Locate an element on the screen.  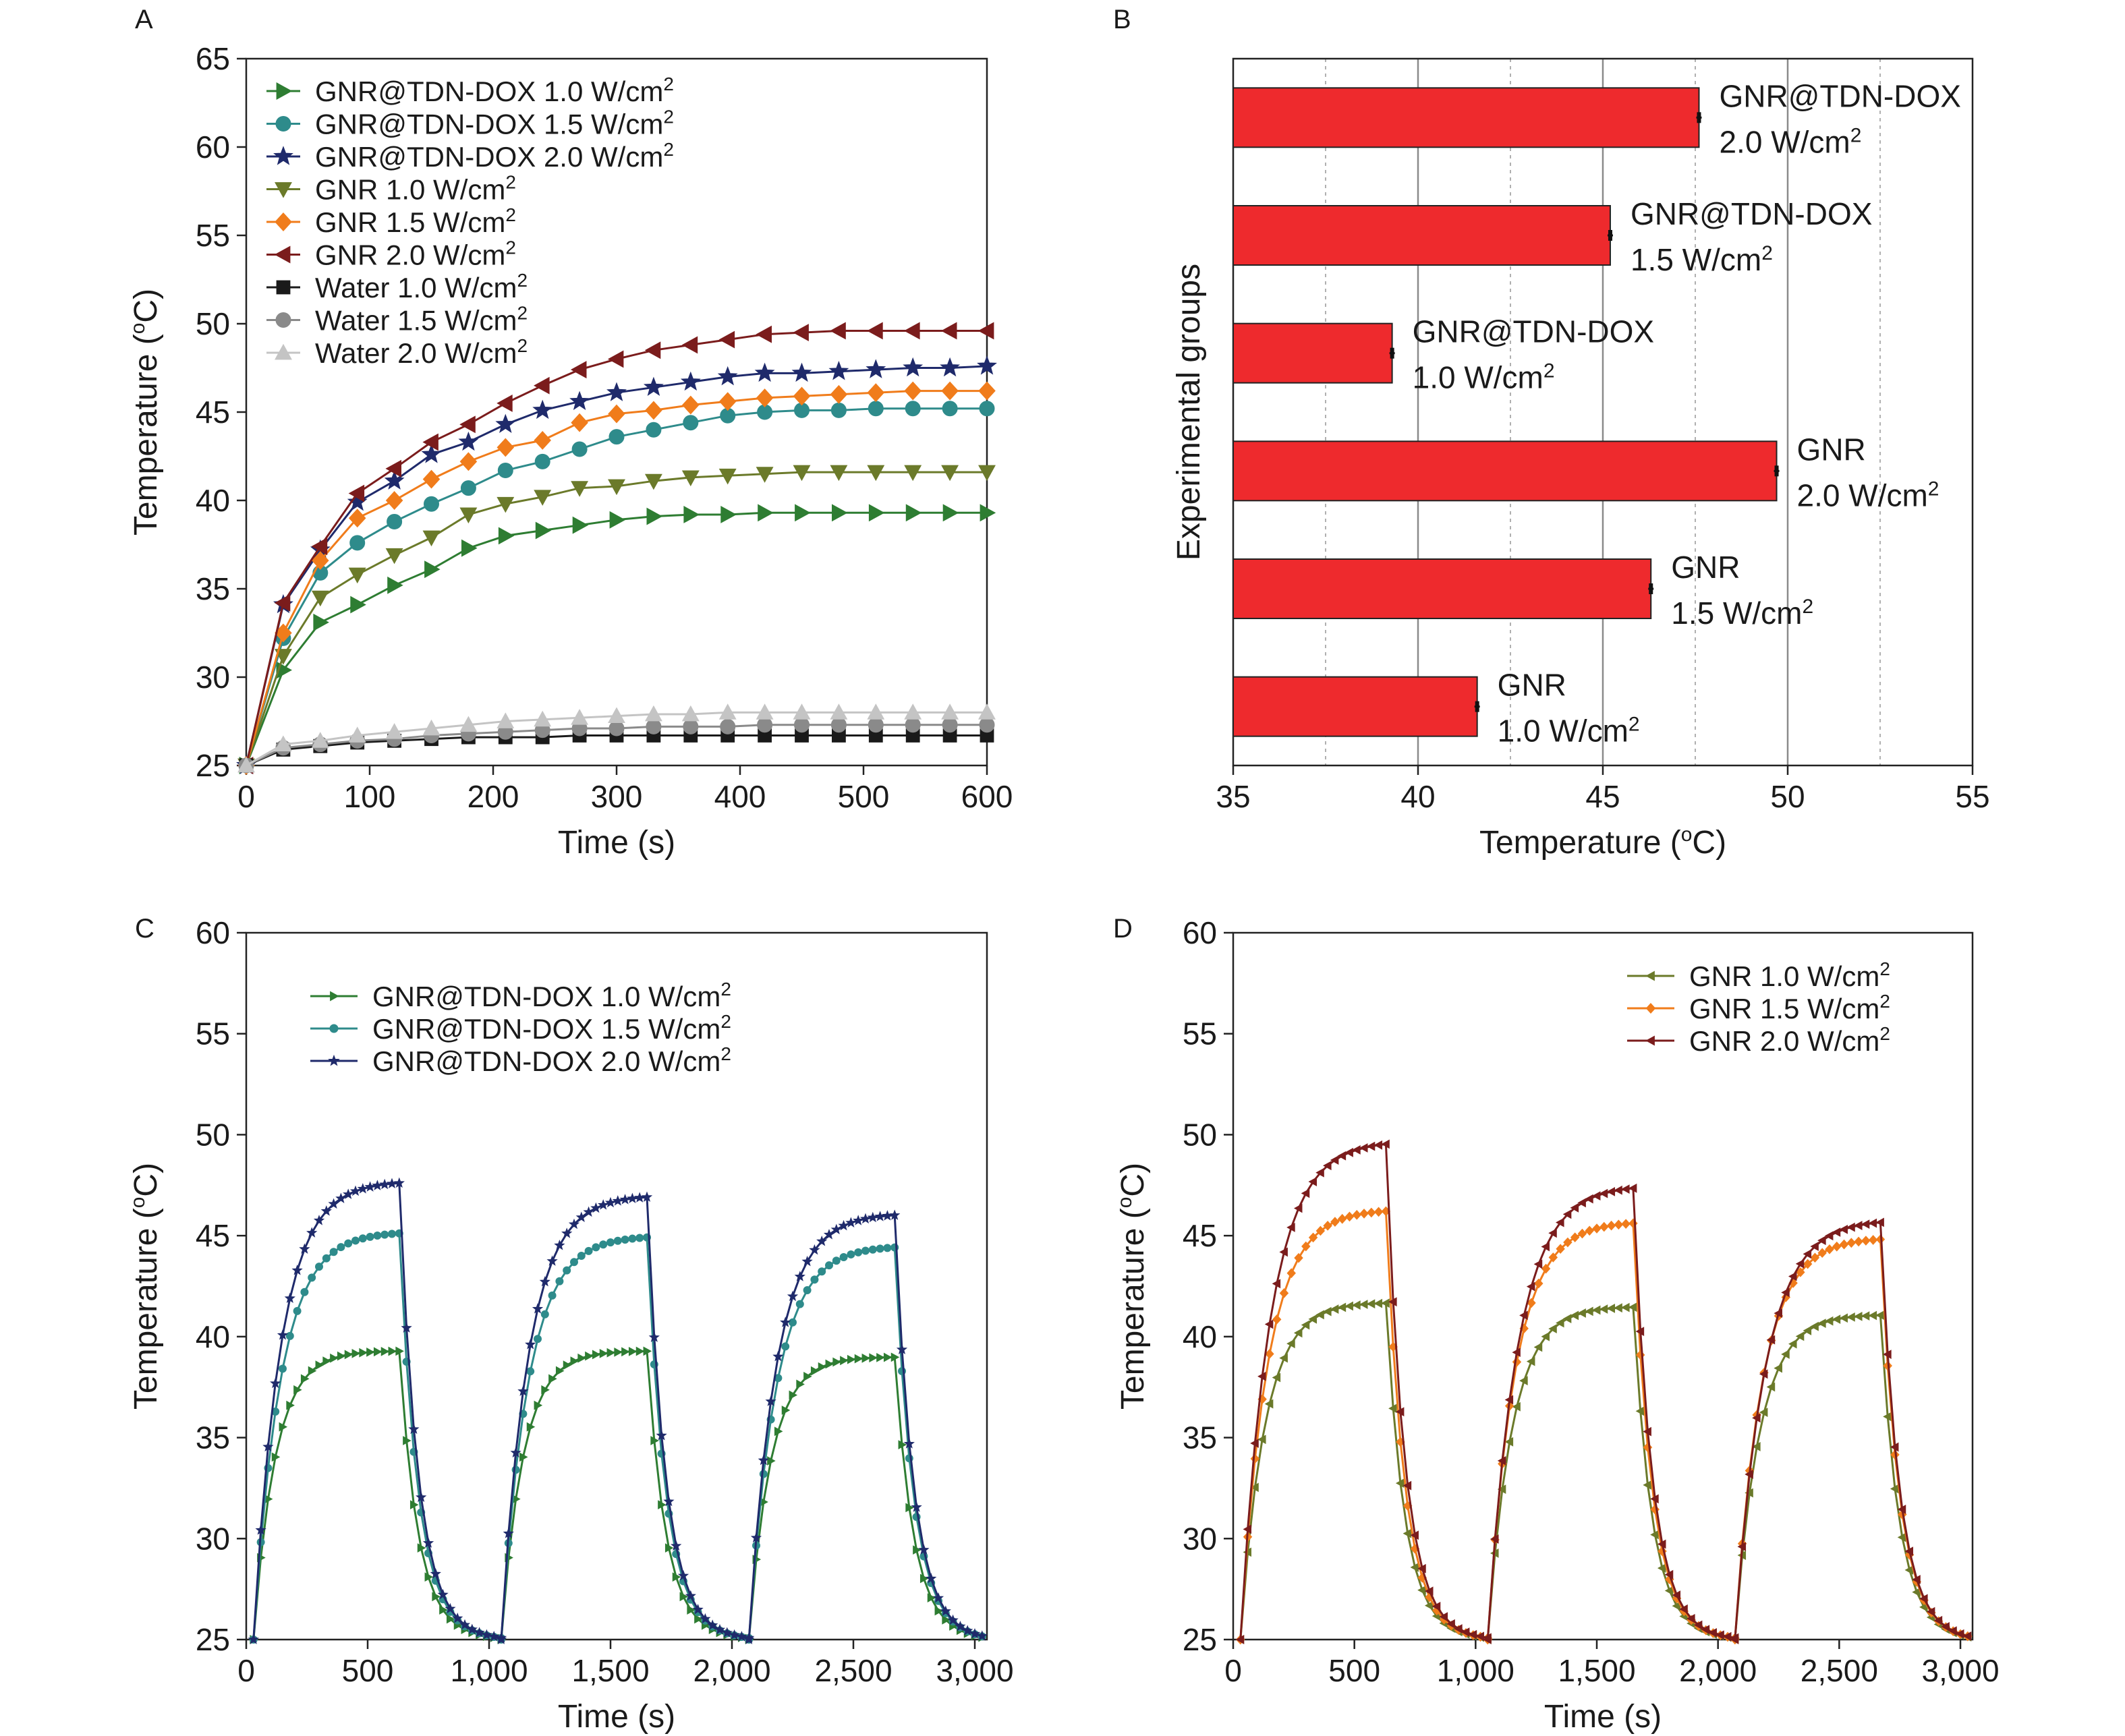
series-group is located at coordinates (1604, 1392).